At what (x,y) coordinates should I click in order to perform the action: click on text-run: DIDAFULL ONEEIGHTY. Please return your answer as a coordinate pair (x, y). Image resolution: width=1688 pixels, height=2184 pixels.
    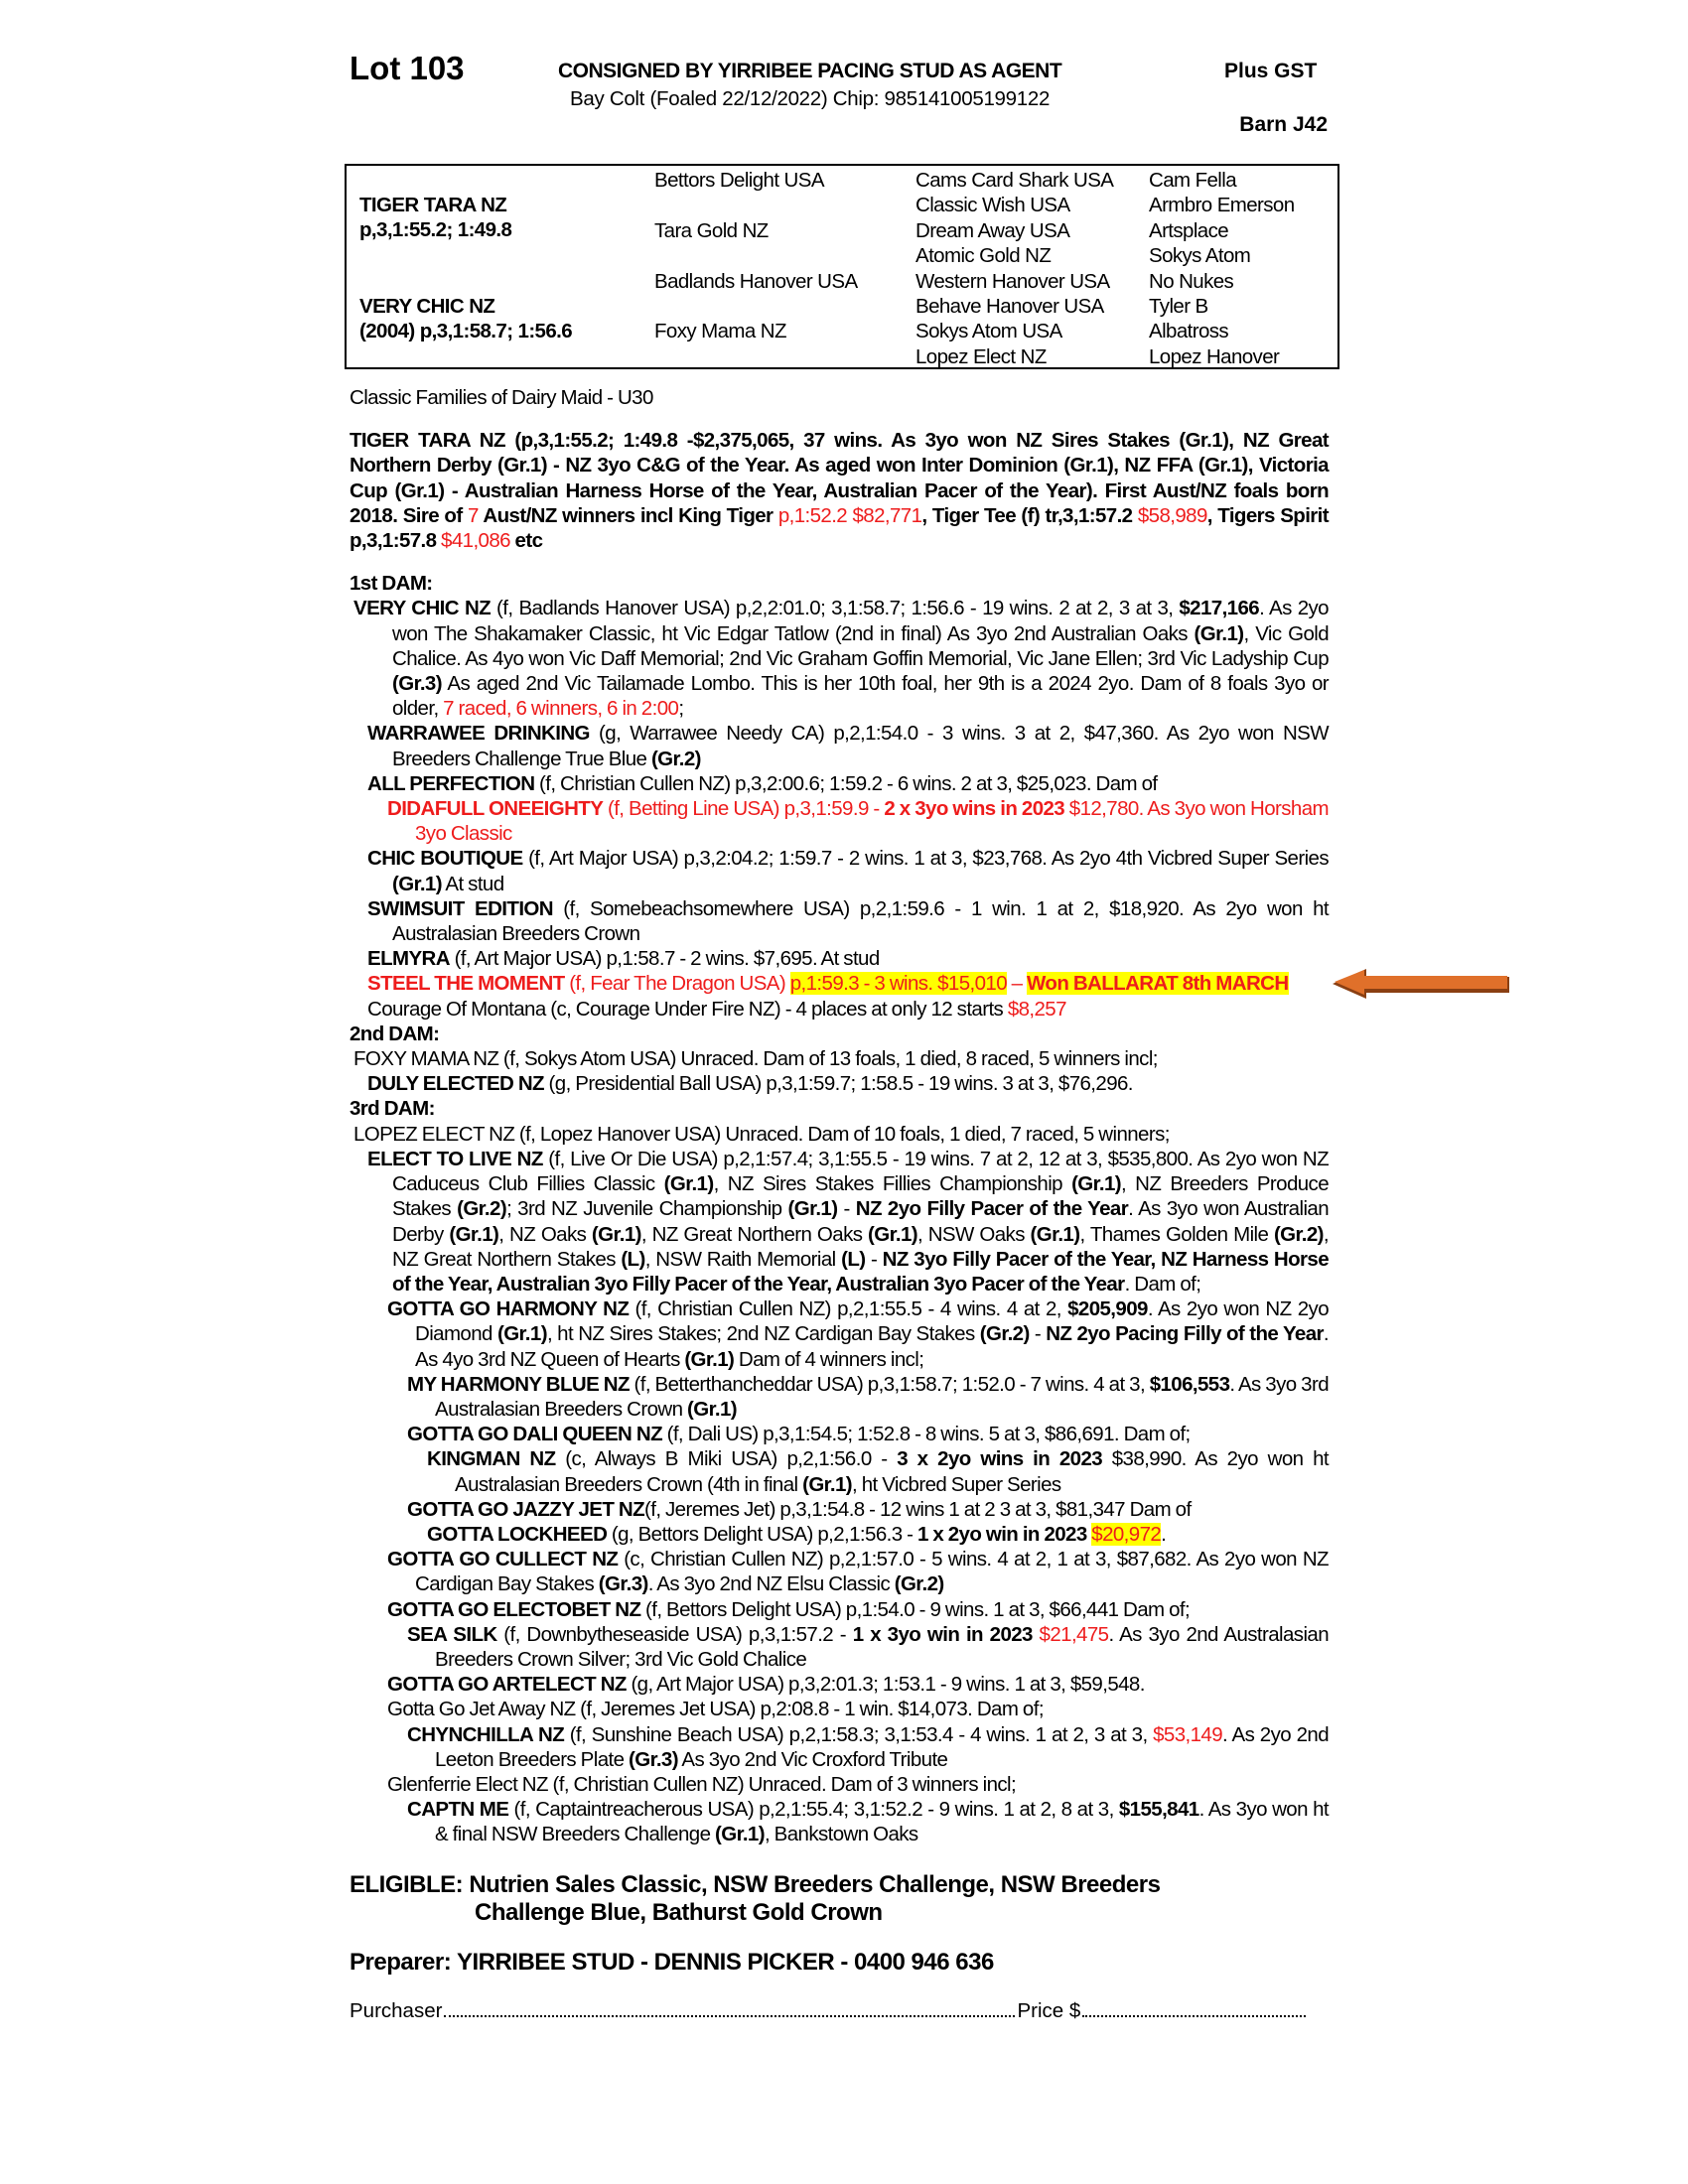
    Looking at the image, I should click on (495, 809).